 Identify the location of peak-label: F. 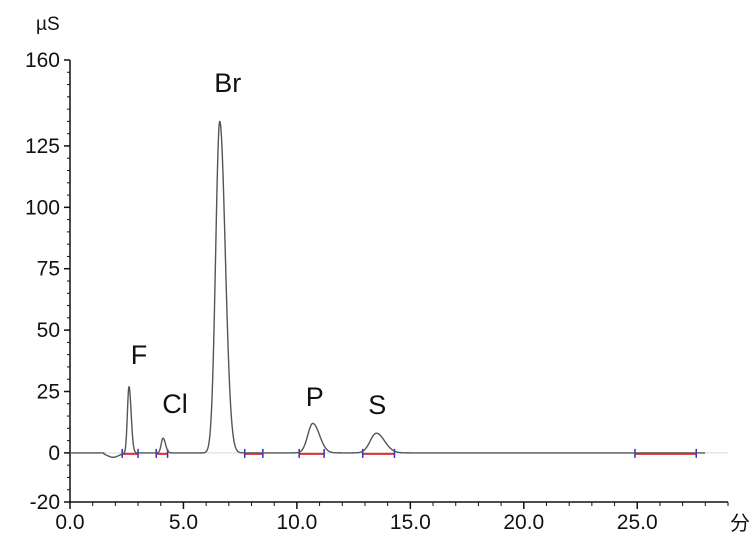
(139, 355).